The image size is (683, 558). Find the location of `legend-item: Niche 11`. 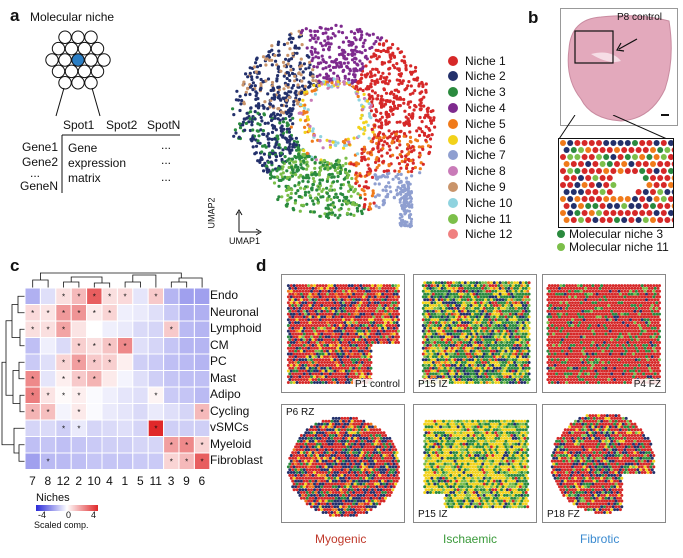

legend-item: Niche 11 is located at coordinates (479, 218).